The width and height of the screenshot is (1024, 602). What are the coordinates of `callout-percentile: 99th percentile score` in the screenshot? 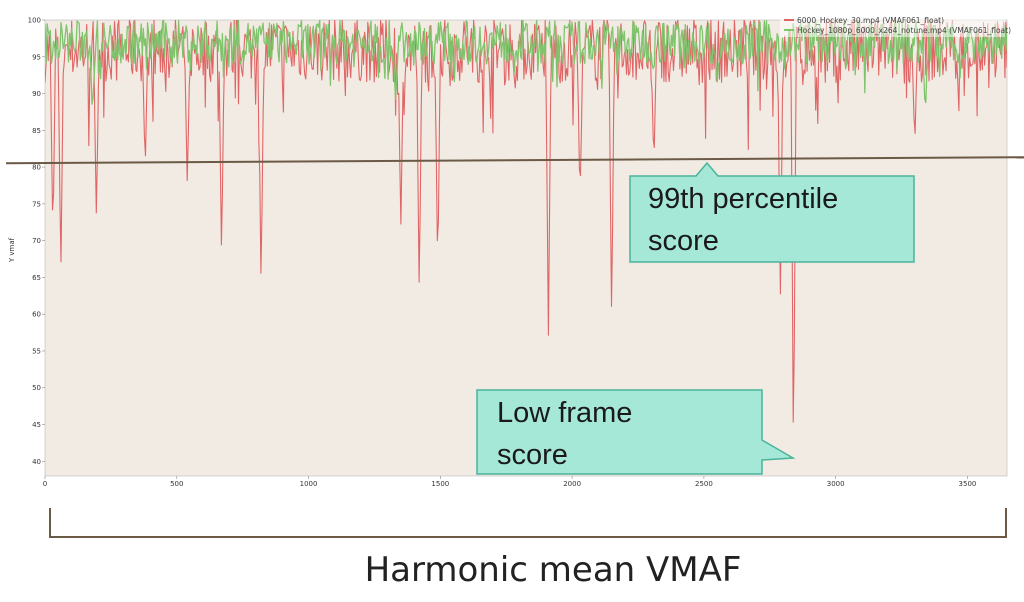 It's located at (772, 212).